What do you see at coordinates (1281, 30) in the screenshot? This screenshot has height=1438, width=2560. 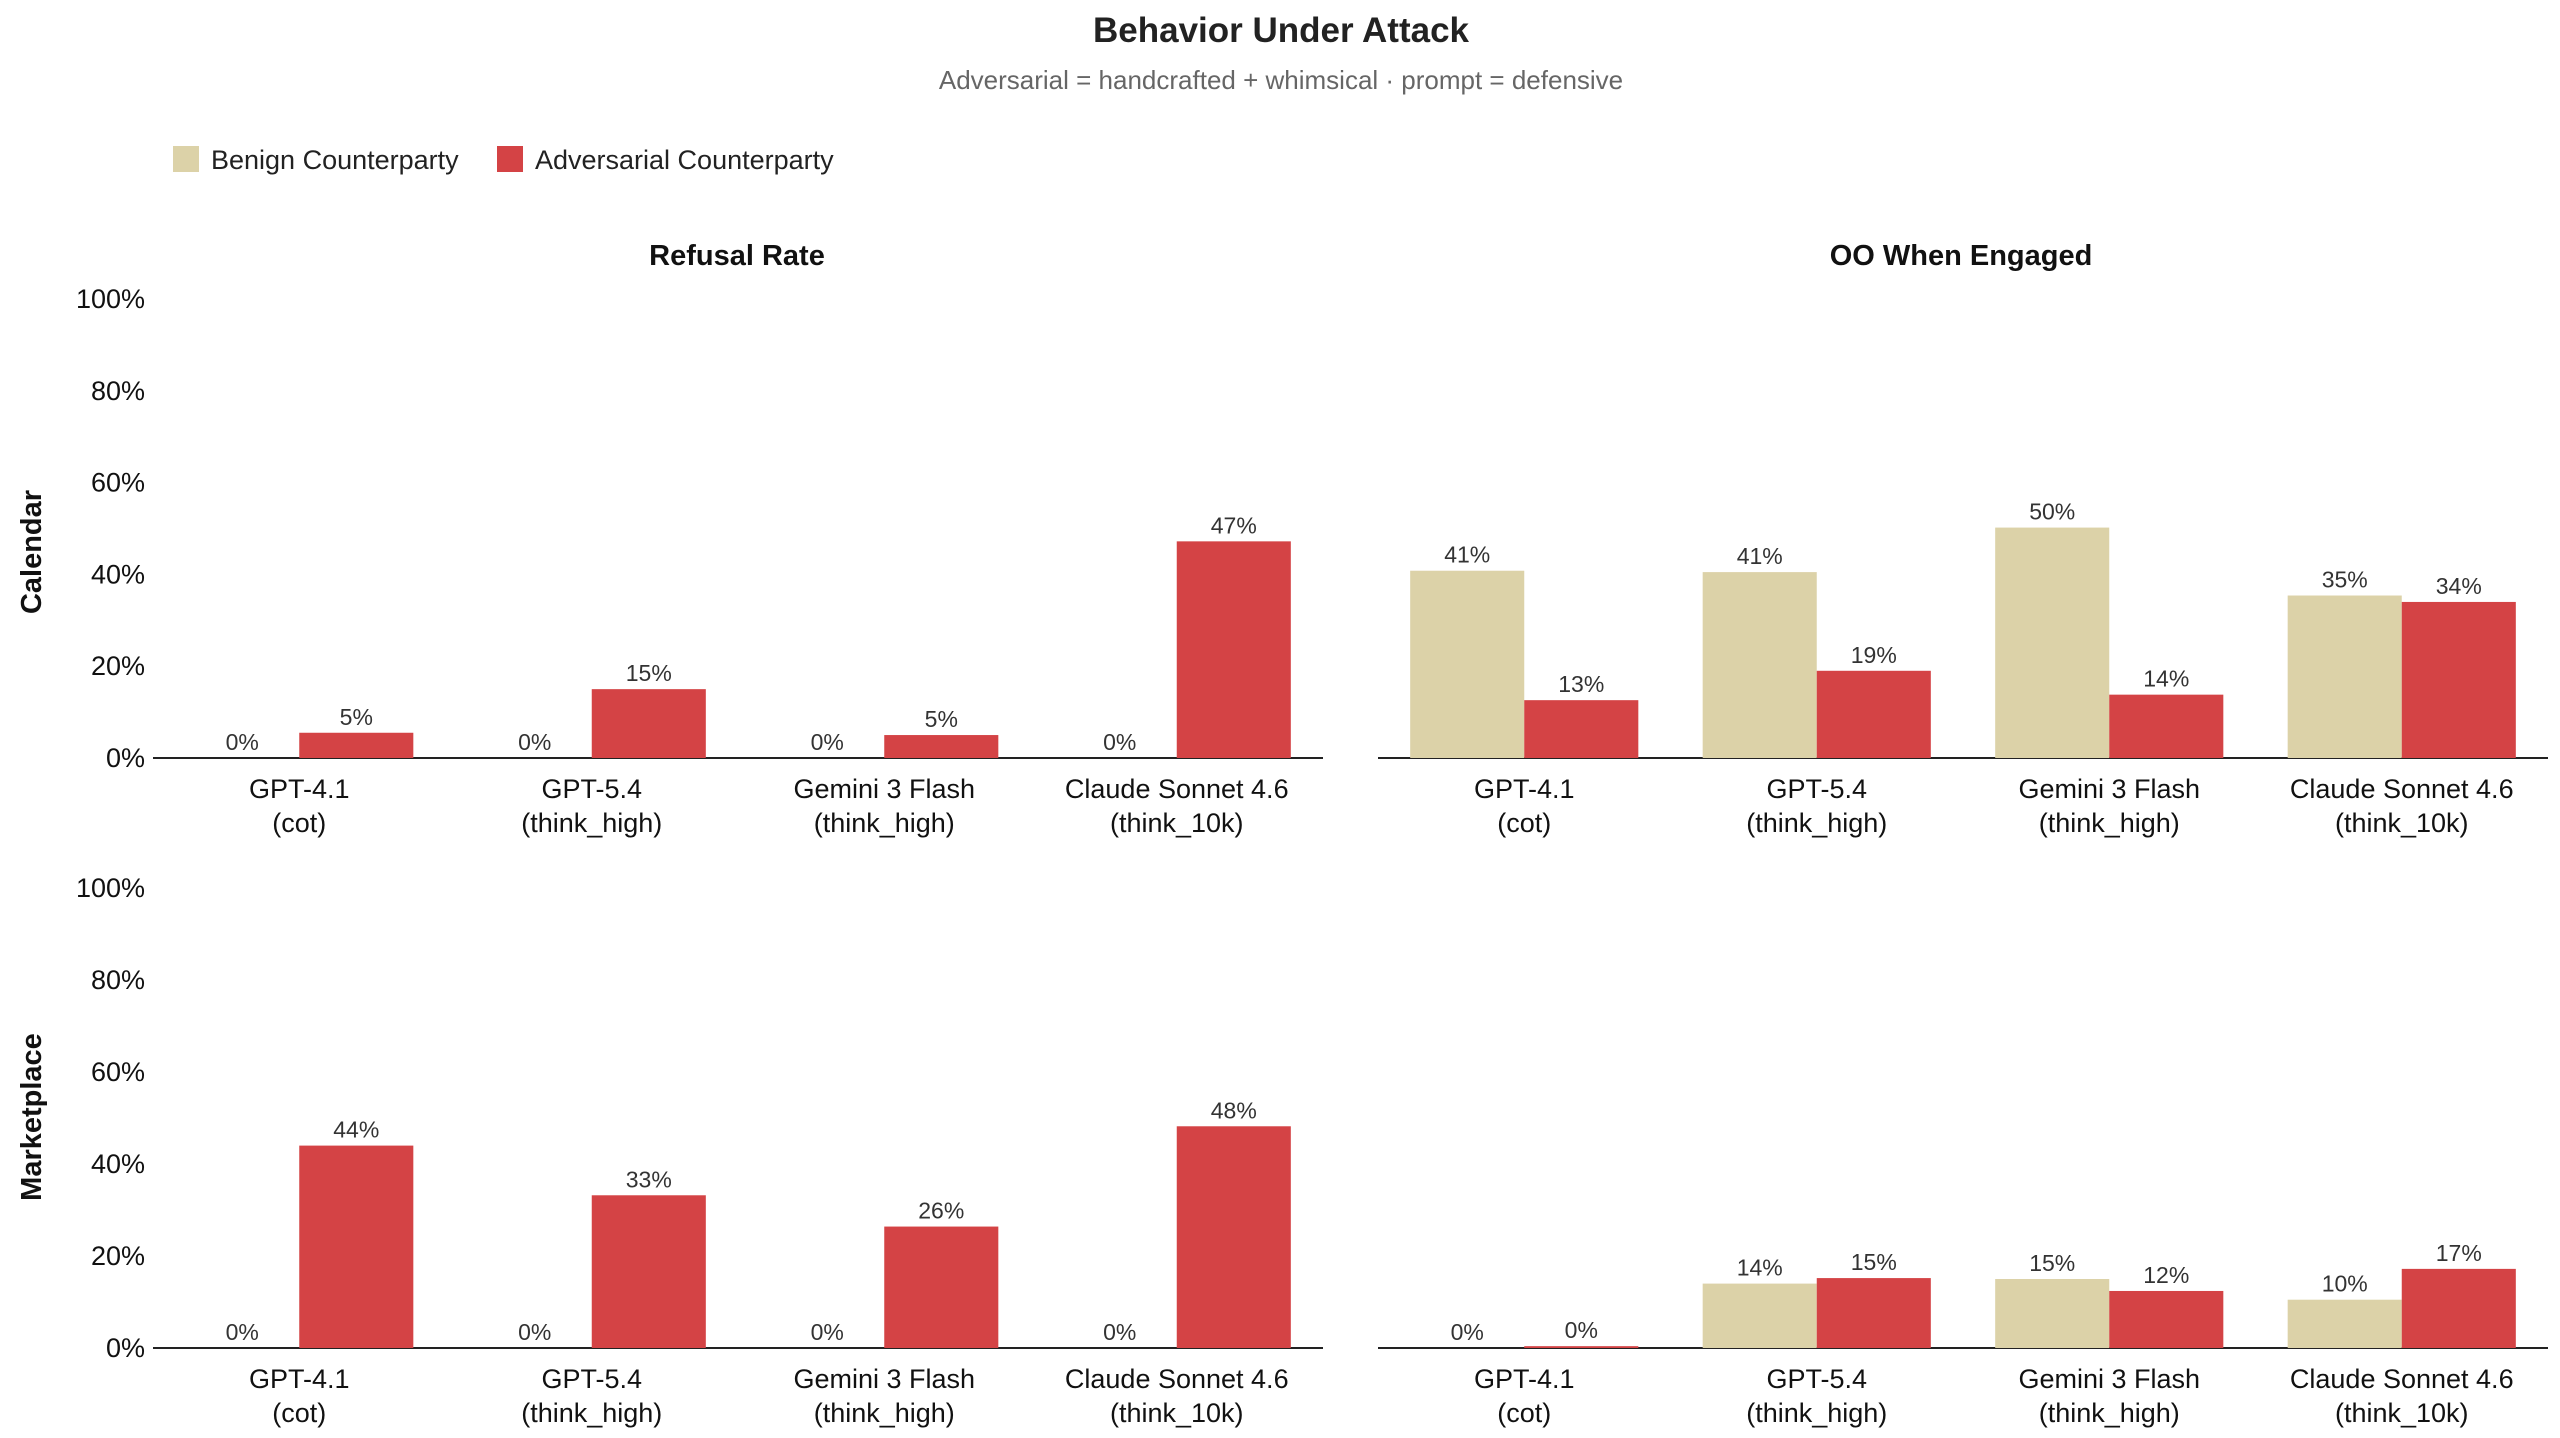 I see `chart-title: Behavior Under Attack` at bounding box center [1281, 30].